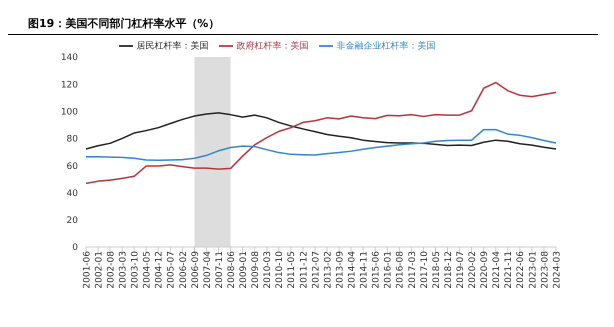 This screenshot has width=614, height=327. What do you see at coordinates (545, 269) in the screenshot?
I see `x-tick-label: 2023-08` at bounding box center [545, 269].